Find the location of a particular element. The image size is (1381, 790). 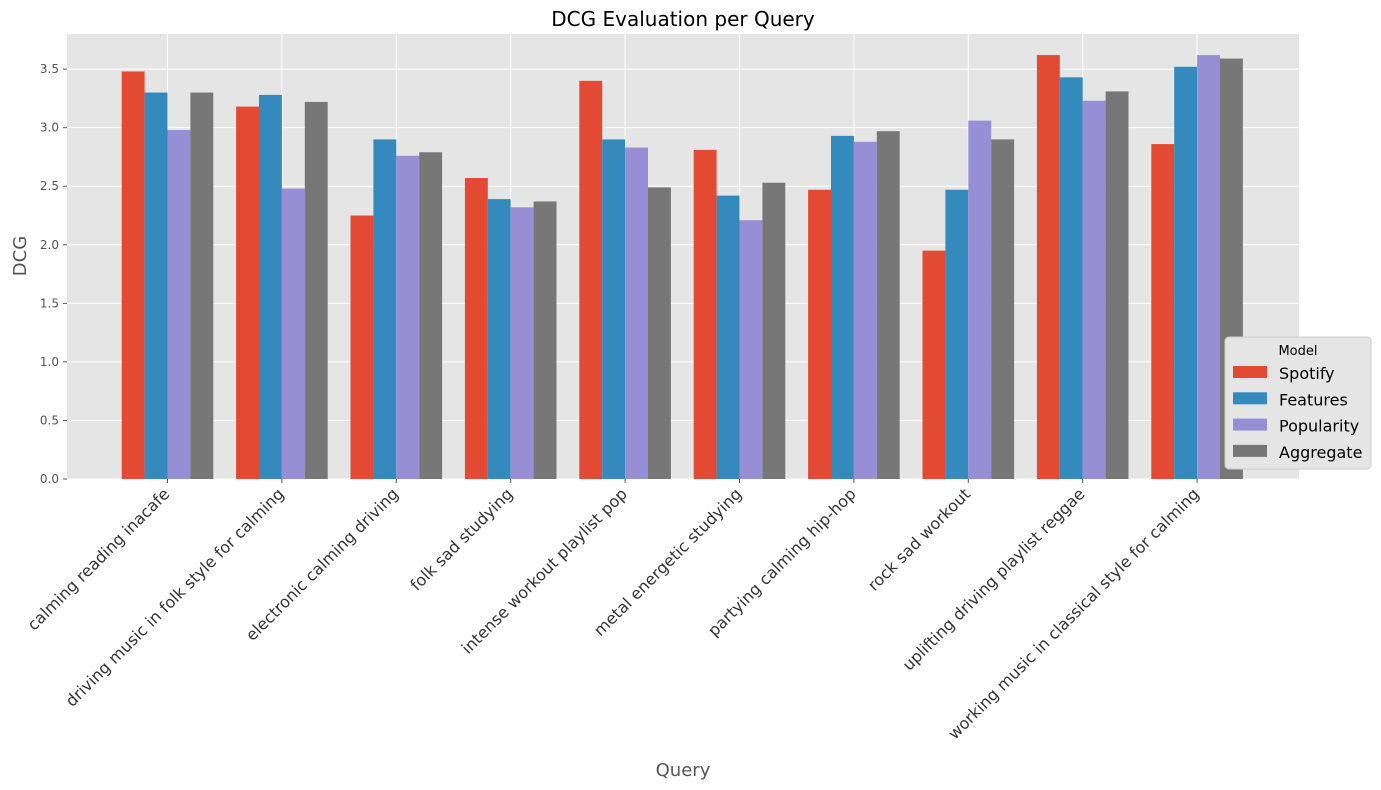

x-tick-label: folk sad studying is located at coordinates (461, 539).